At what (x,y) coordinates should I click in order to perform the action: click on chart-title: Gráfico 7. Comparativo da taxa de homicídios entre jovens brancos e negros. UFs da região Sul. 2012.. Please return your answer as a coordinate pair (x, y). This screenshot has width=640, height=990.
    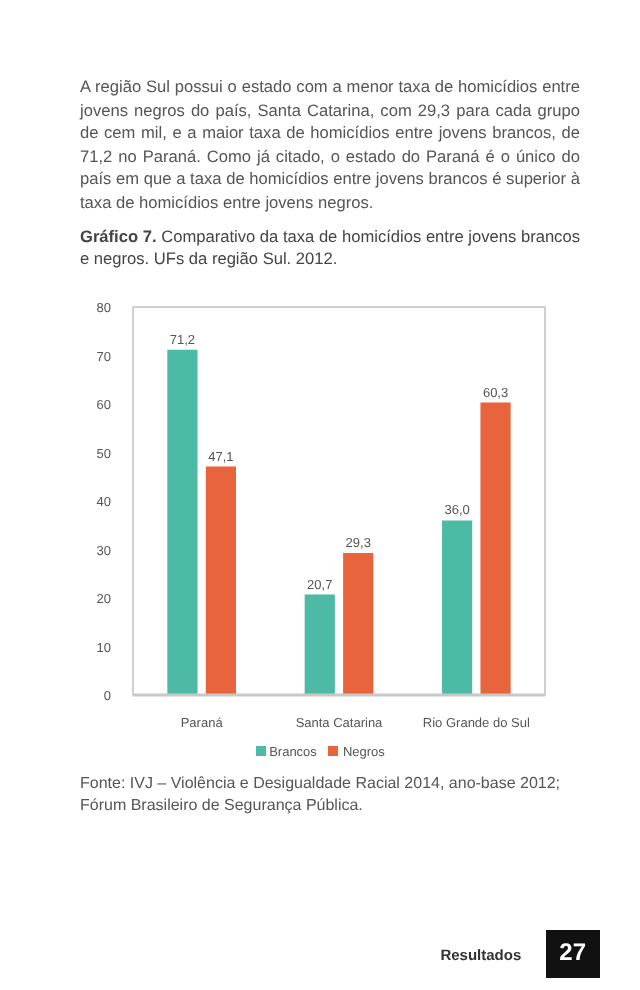
    Looking at the image, I should click on (330, 248).